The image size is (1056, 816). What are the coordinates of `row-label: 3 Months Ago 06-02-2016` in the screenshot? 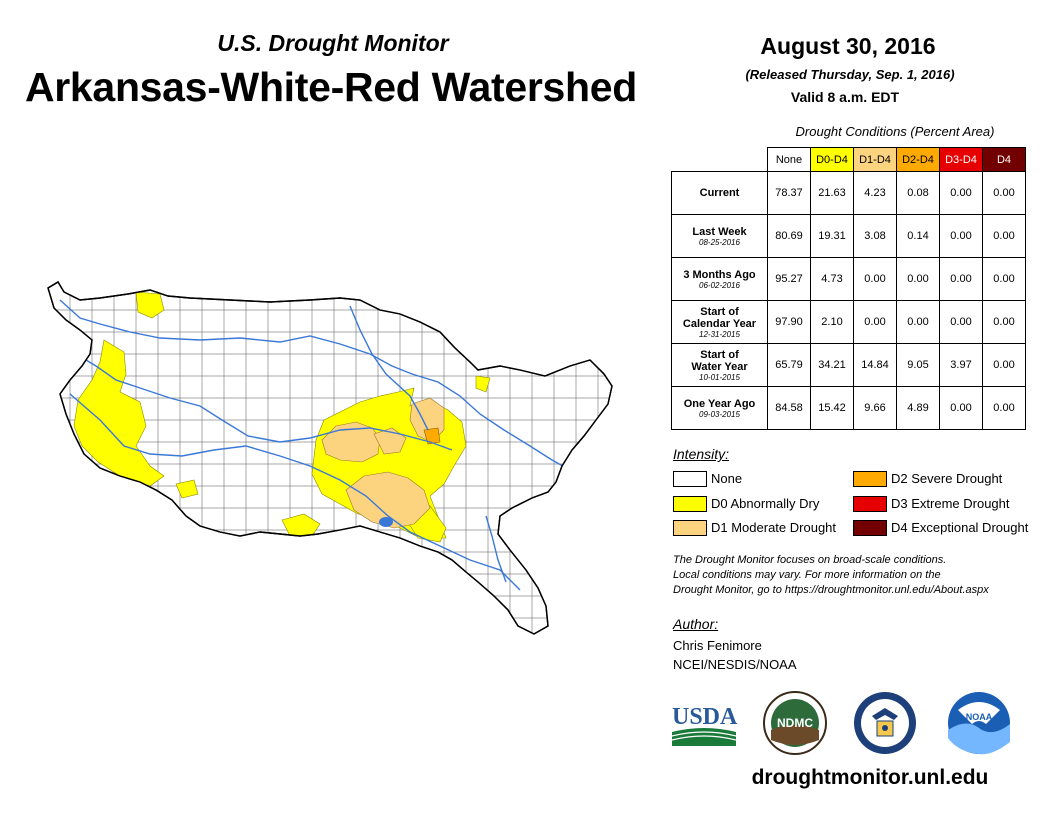 It's located at (719, 279).